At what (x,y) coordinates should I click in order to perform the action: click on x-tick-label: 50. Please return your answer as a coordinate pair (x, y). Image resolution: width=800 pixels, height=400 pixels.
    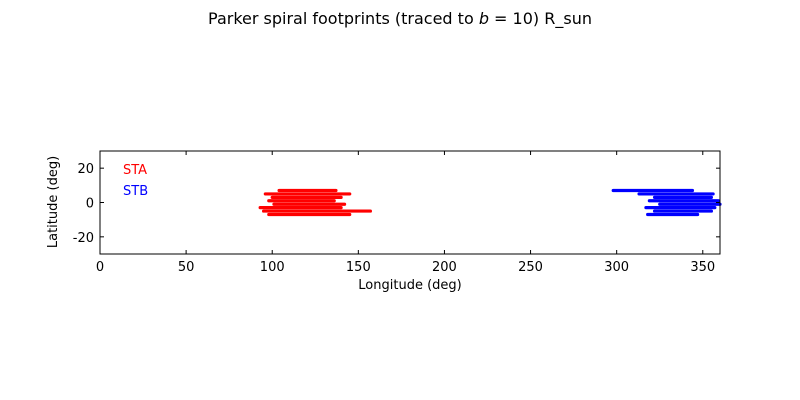
    Looking at the image, I should click on (186, 267).